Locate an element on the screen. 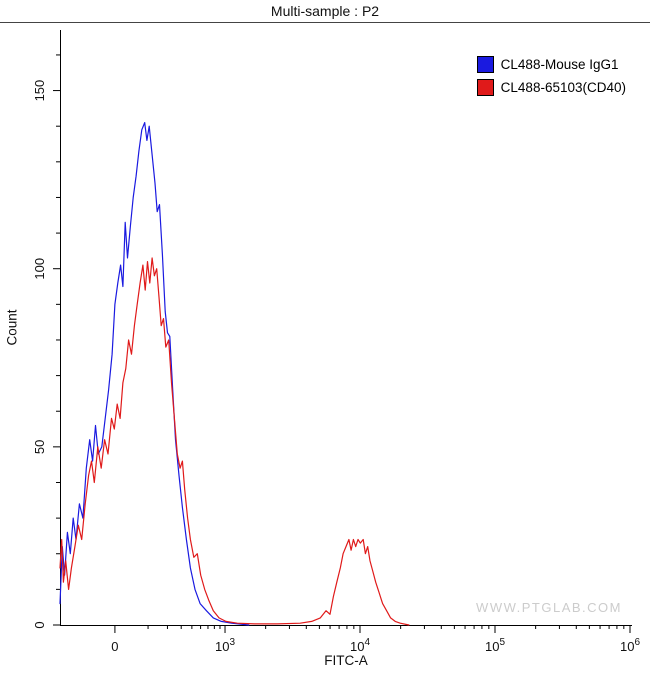 The image size is (650, 685). y-tick-label: 100 is located at coordinates (39, 269).